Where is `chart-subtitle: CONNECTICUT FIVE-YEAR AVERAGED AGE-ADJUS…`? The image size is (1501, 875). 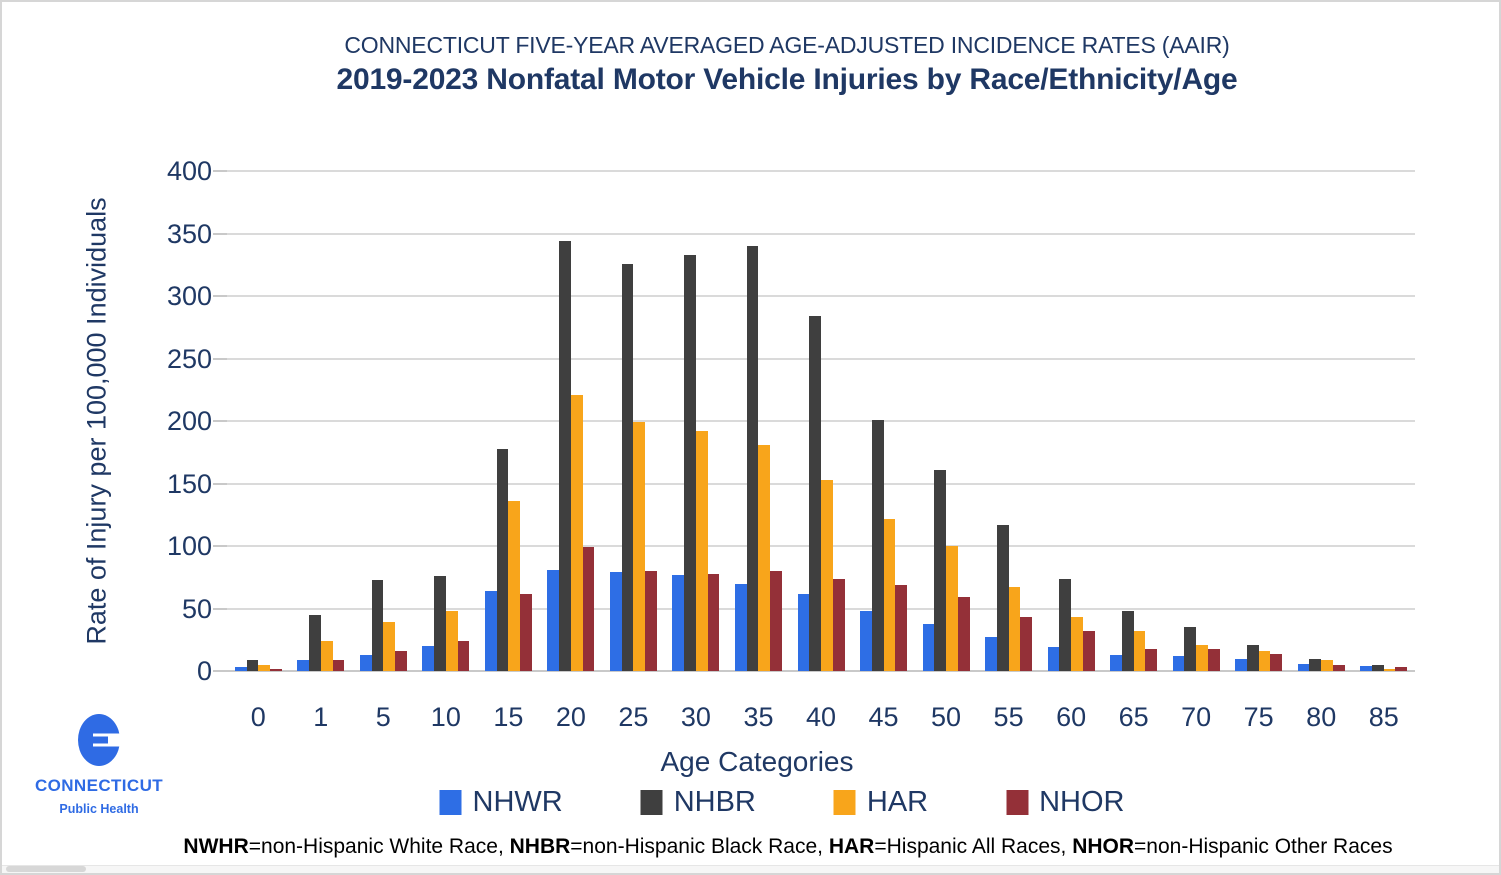 chart-subtitle: CONNECTICUT FIVE-YEAR AVERAGED AGE-ADJUS… is located at coordinates (787, 45).